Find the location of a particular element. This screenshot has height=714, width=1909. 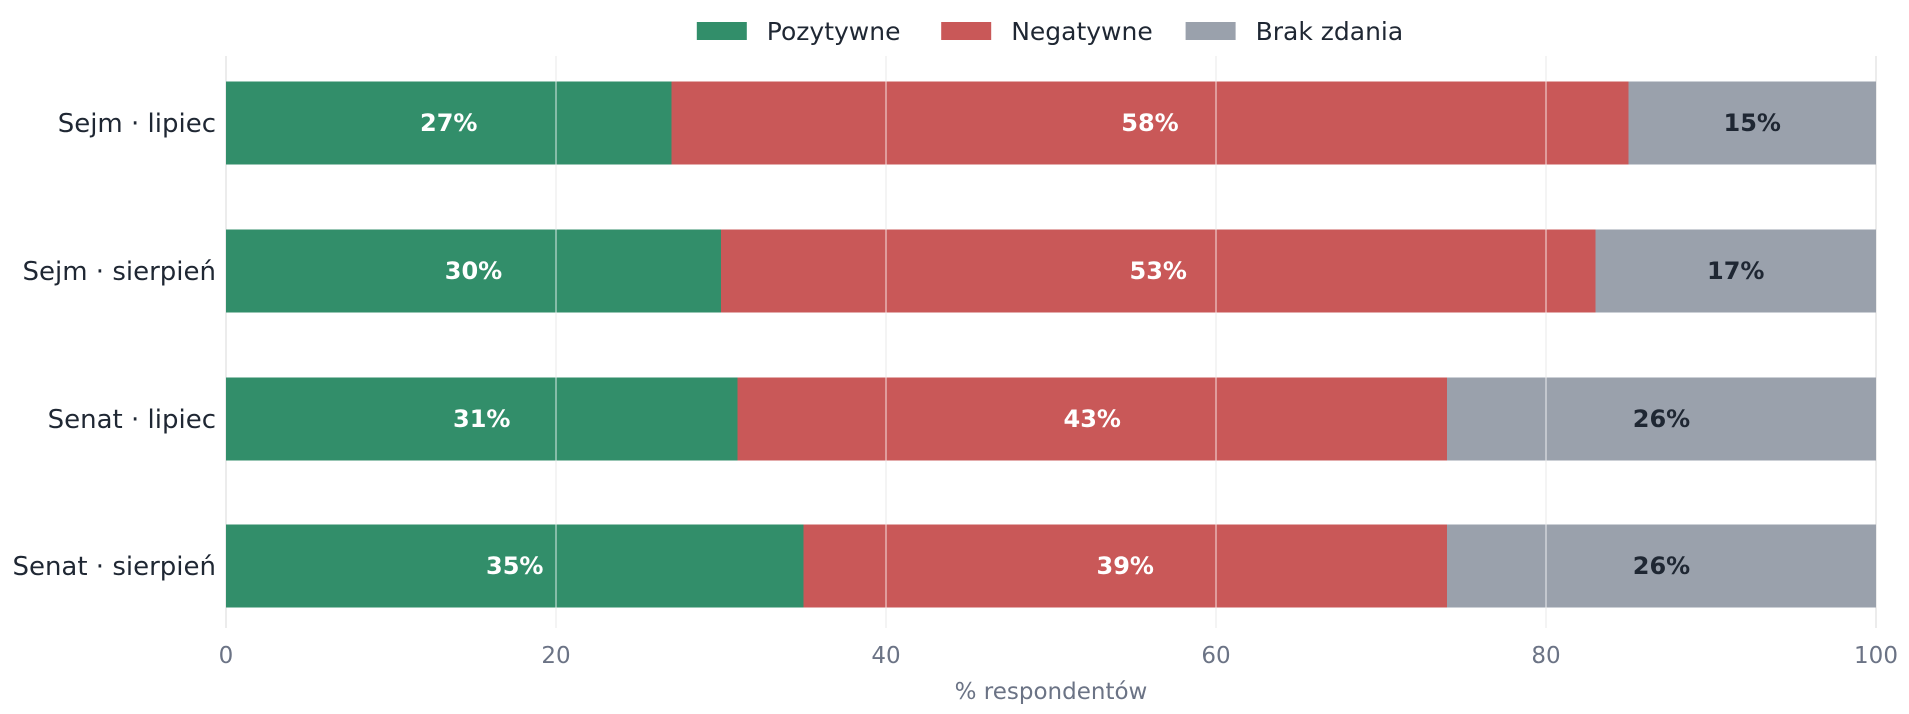

data-label-brak-zdania-1: 17% is located at coordinates (1735, 271).